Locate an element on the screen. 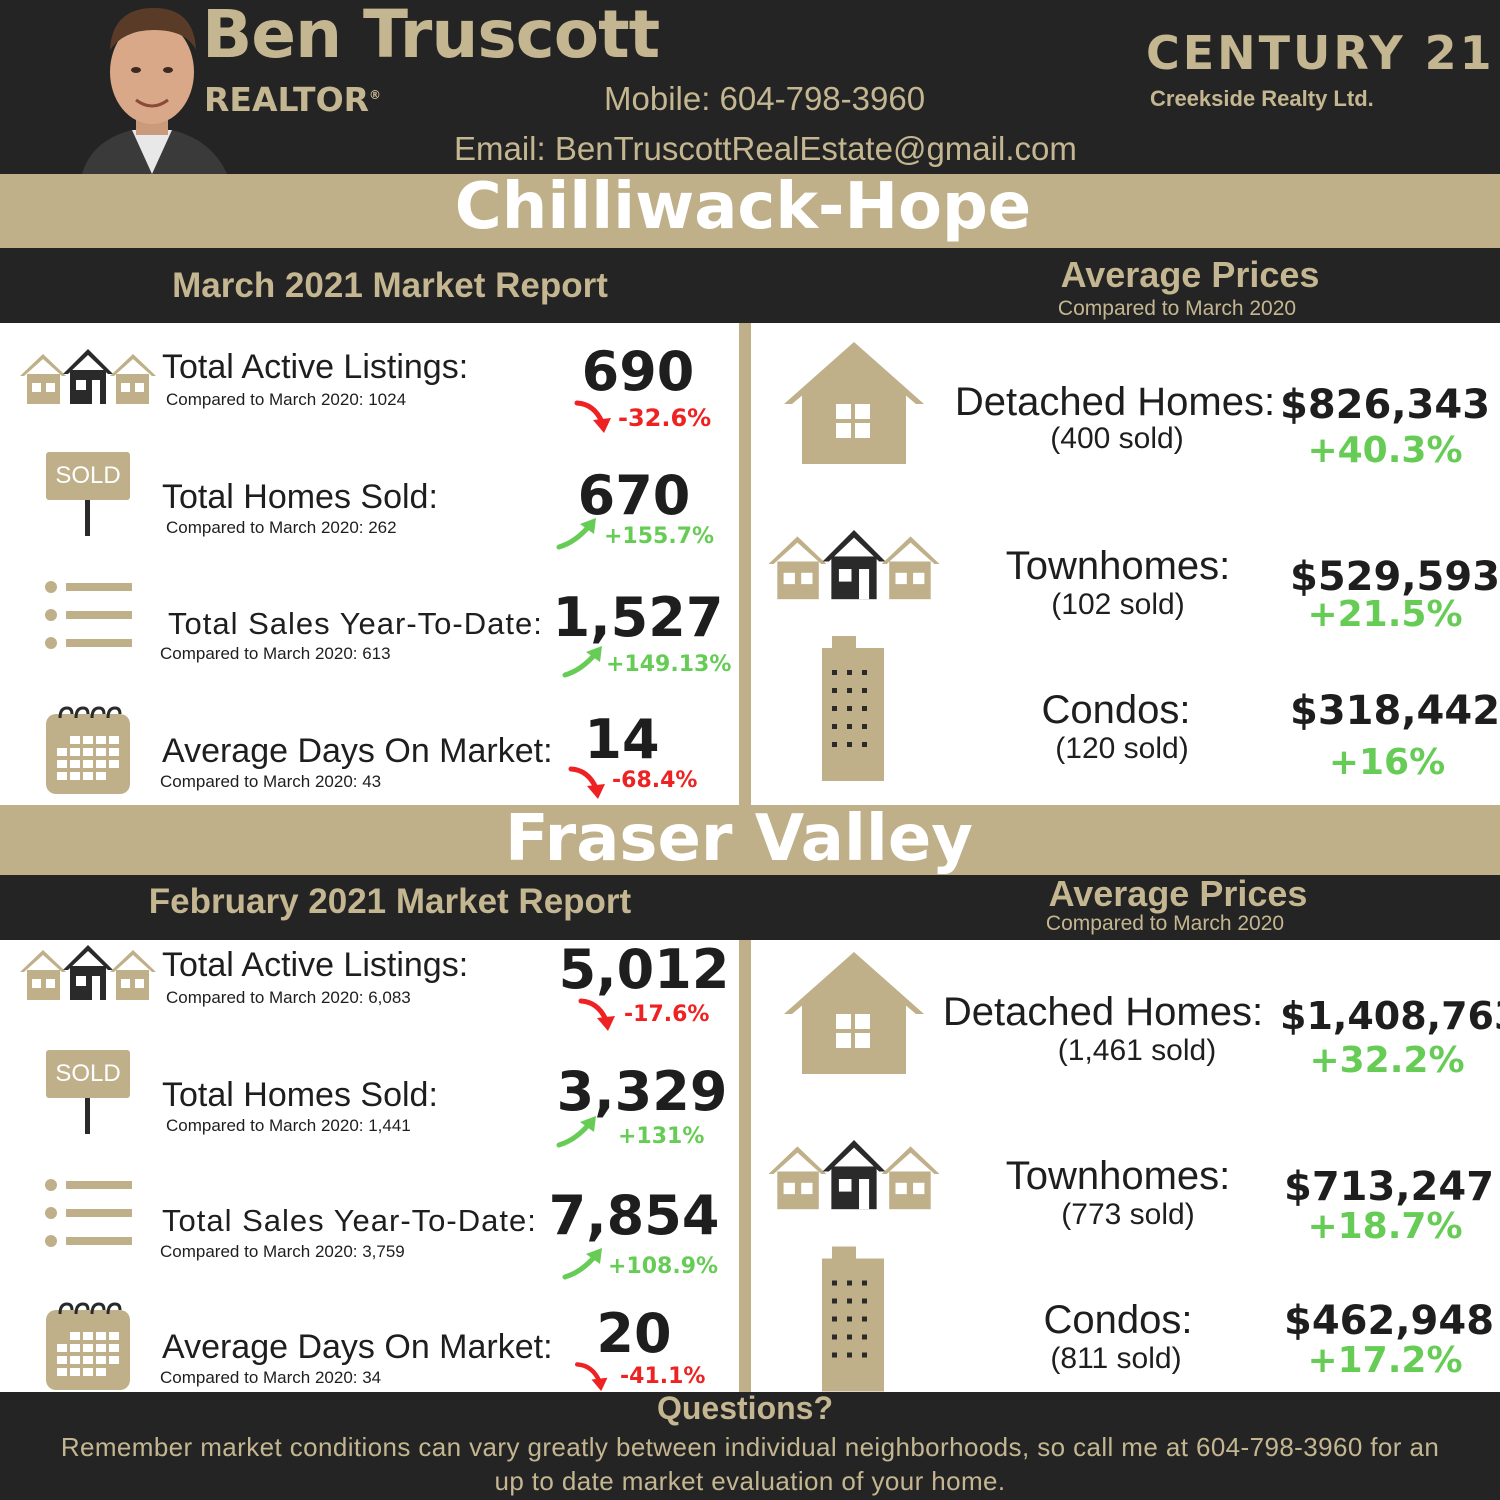 The width and height of the screenshot is (1500, 1500). stat-change: -41.1% is located at coordinates (663, 1376).